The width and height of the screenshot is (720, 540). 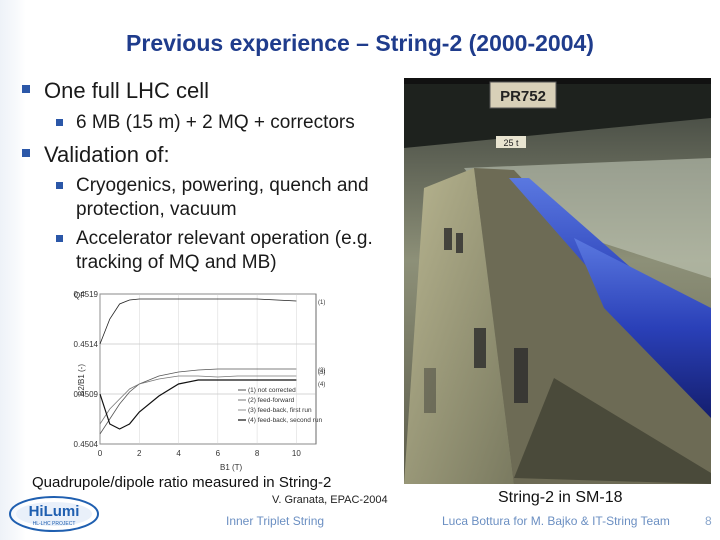 What do you see at coordinates (139, 453) in the screenshot?
I see `x-tick-label: 2` at bounding box center [139, 453].